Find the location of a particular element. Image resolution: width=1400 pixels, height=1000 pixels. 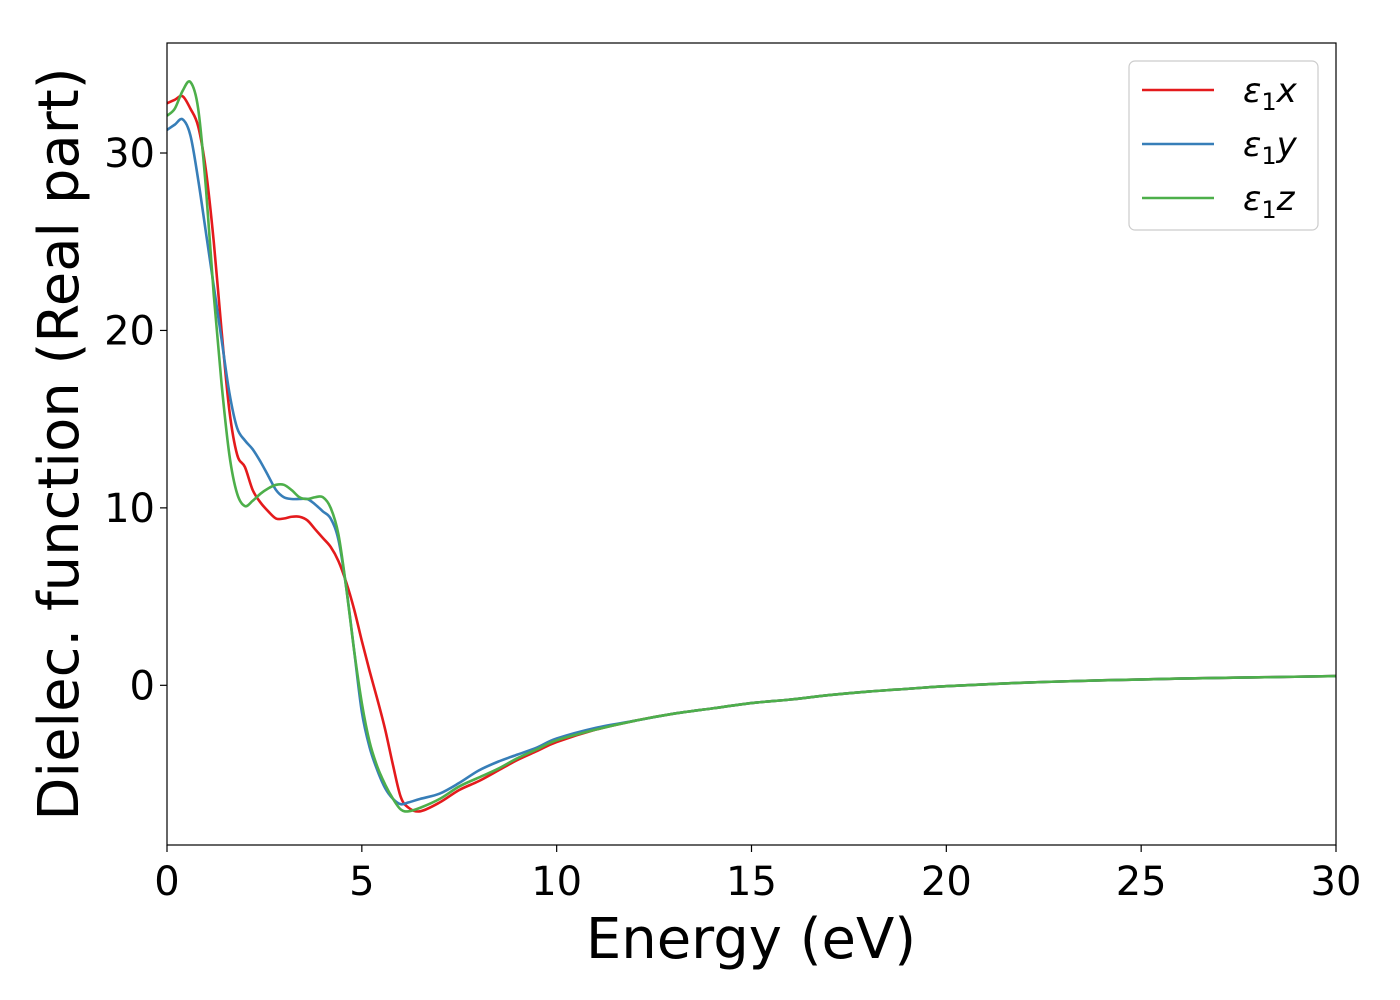

x-tick-label: 30 is located at coordinates (1336, 882).